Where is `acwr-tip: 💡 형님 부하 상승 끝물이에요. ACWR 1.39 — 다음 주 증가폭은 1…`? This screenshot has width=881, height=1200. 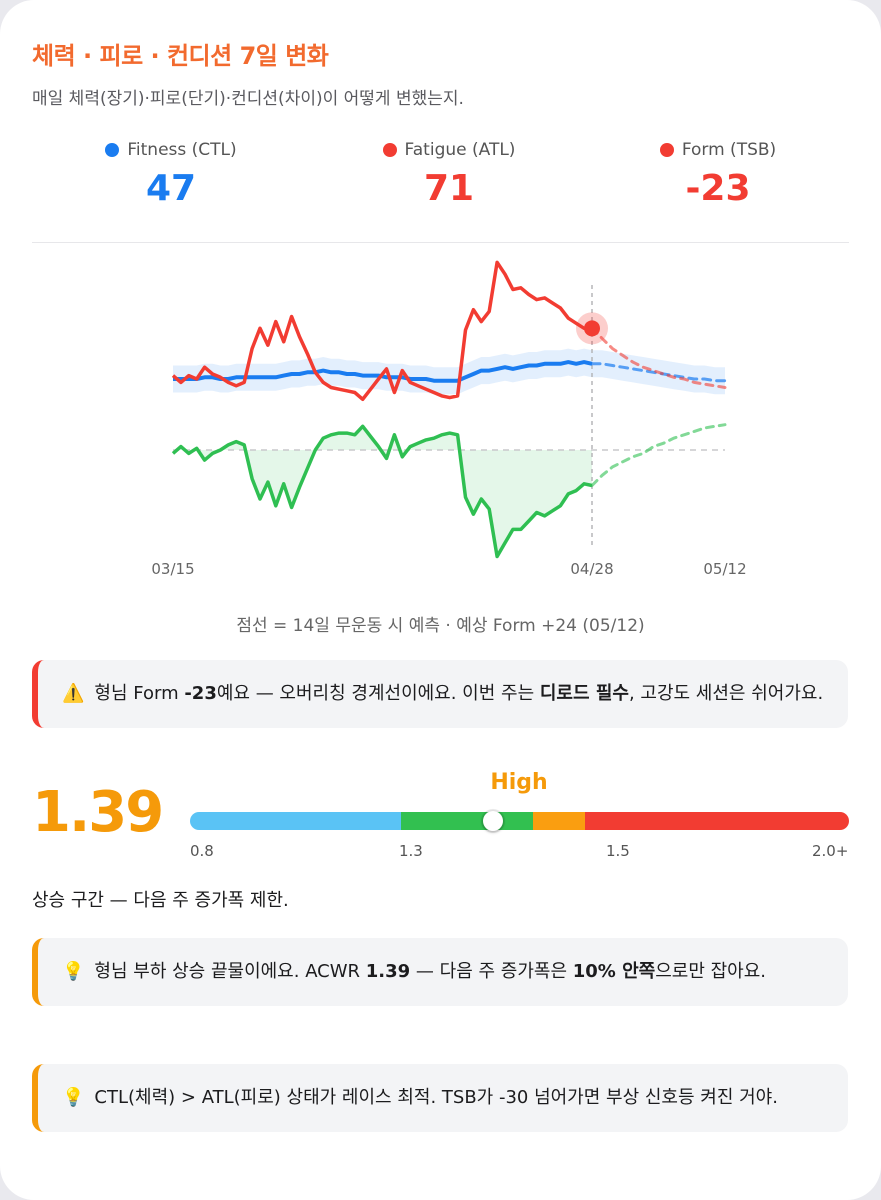 acwr-tip: 💡 형님 부하 상승 끝물이에요. ACWR 1.39 — 다음 주 증가폭은 1… is located at coordinates (440, 972).